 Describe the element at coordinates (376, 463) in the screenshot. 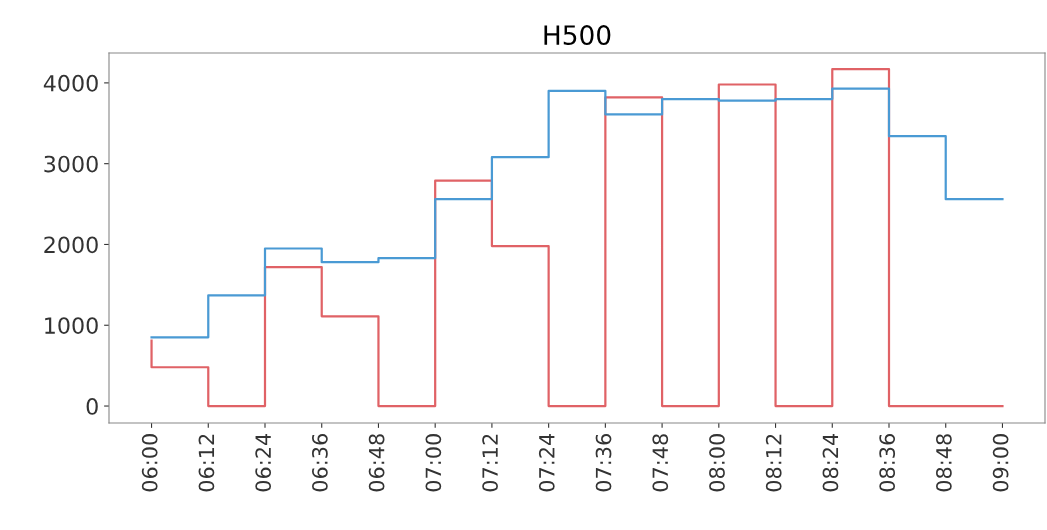

I see `x-tick-label: 06:48` at that location.